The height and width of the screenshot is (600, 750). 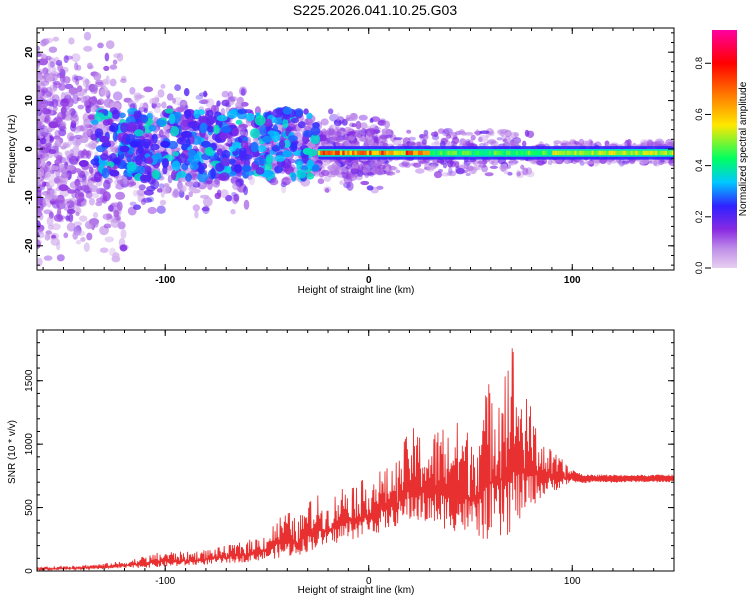 I want to click on colorbar-tick-label: 0.8, so click(x=699, y=63).